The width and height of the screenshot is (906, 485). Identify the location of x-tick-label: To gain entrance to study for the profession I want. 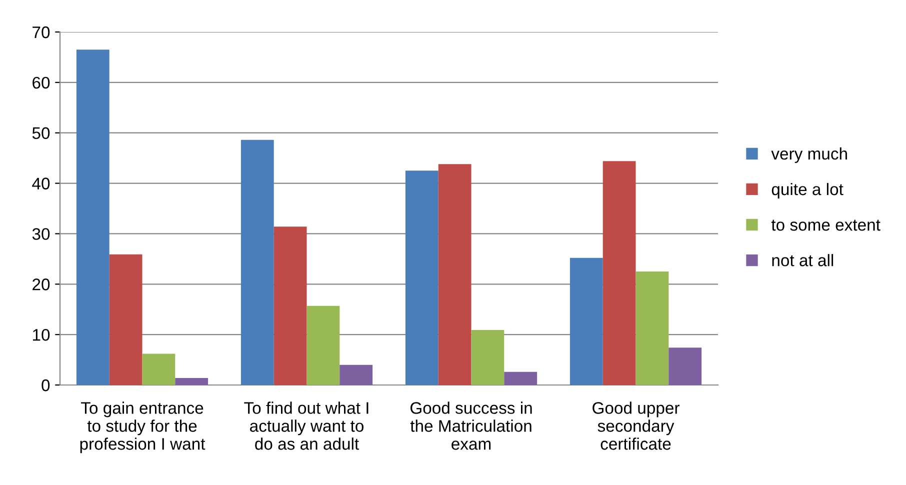
(143, 428).